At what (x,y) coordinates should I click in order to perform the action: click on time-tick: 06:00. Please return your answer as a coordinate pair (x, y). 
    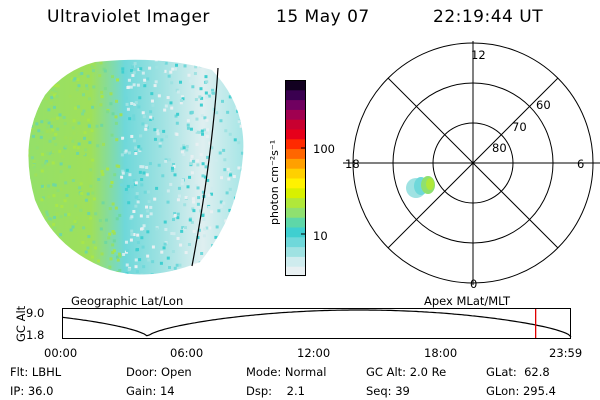
    Looking at the image, I should click on (187, 353).